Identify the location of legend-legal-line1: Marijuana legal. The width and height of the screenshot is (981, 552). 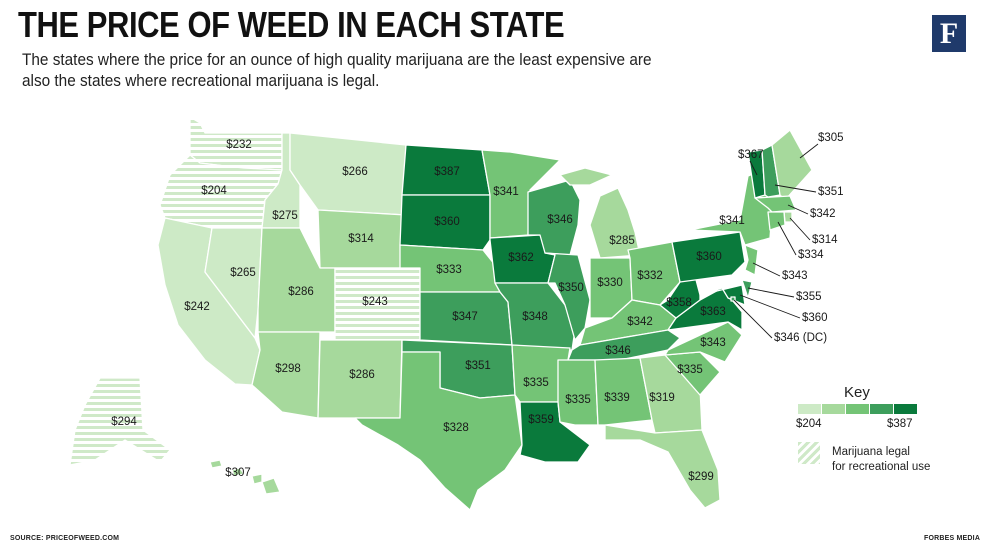
(871, 452).